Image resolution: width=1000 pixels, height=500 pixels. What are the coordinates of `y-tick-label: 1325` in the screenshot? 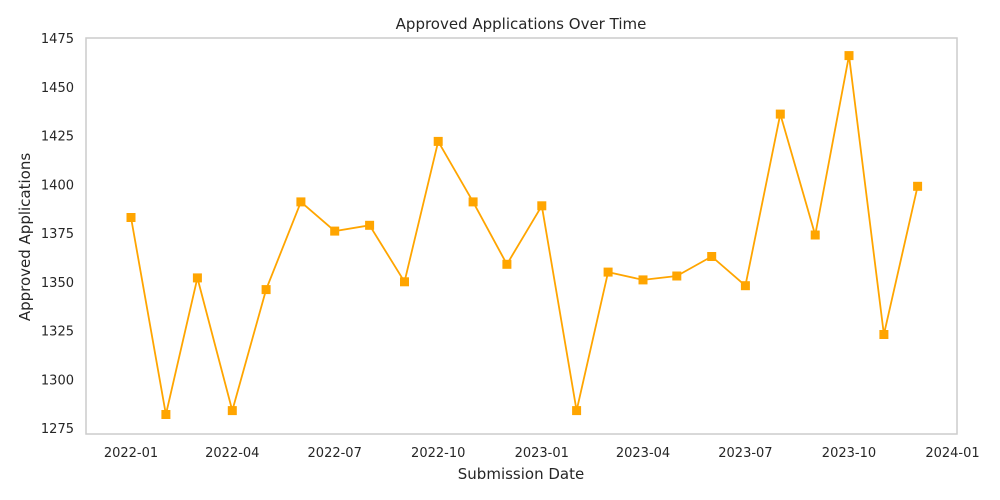 It's located at (57, 332).